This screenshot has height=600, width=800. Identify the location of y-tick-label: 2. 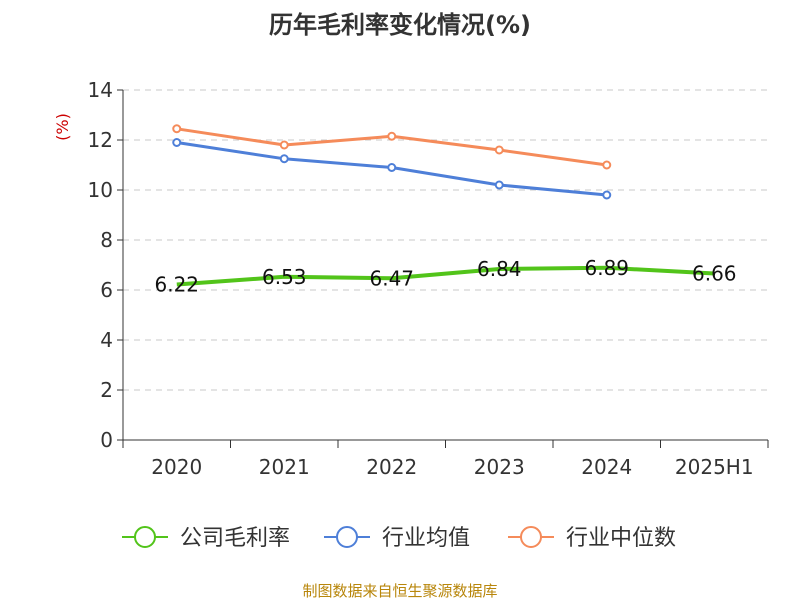
(106, 390).